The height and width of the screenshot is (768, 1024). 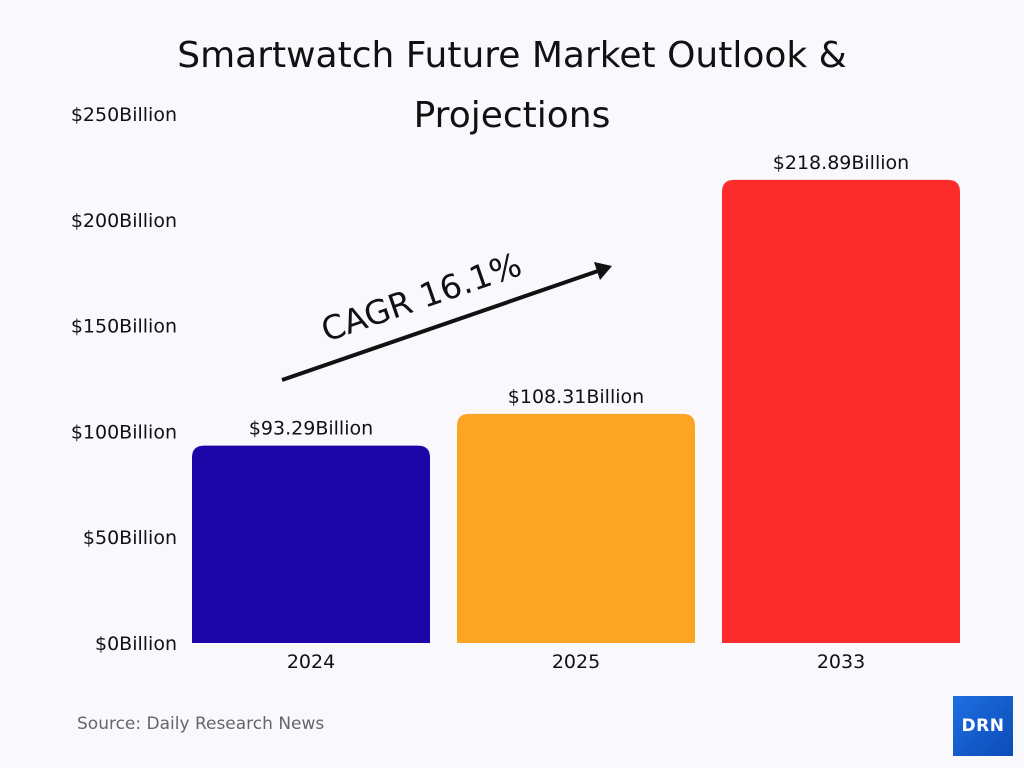 I want to click on drn-logo: DRN, so click(x=983, y=726).